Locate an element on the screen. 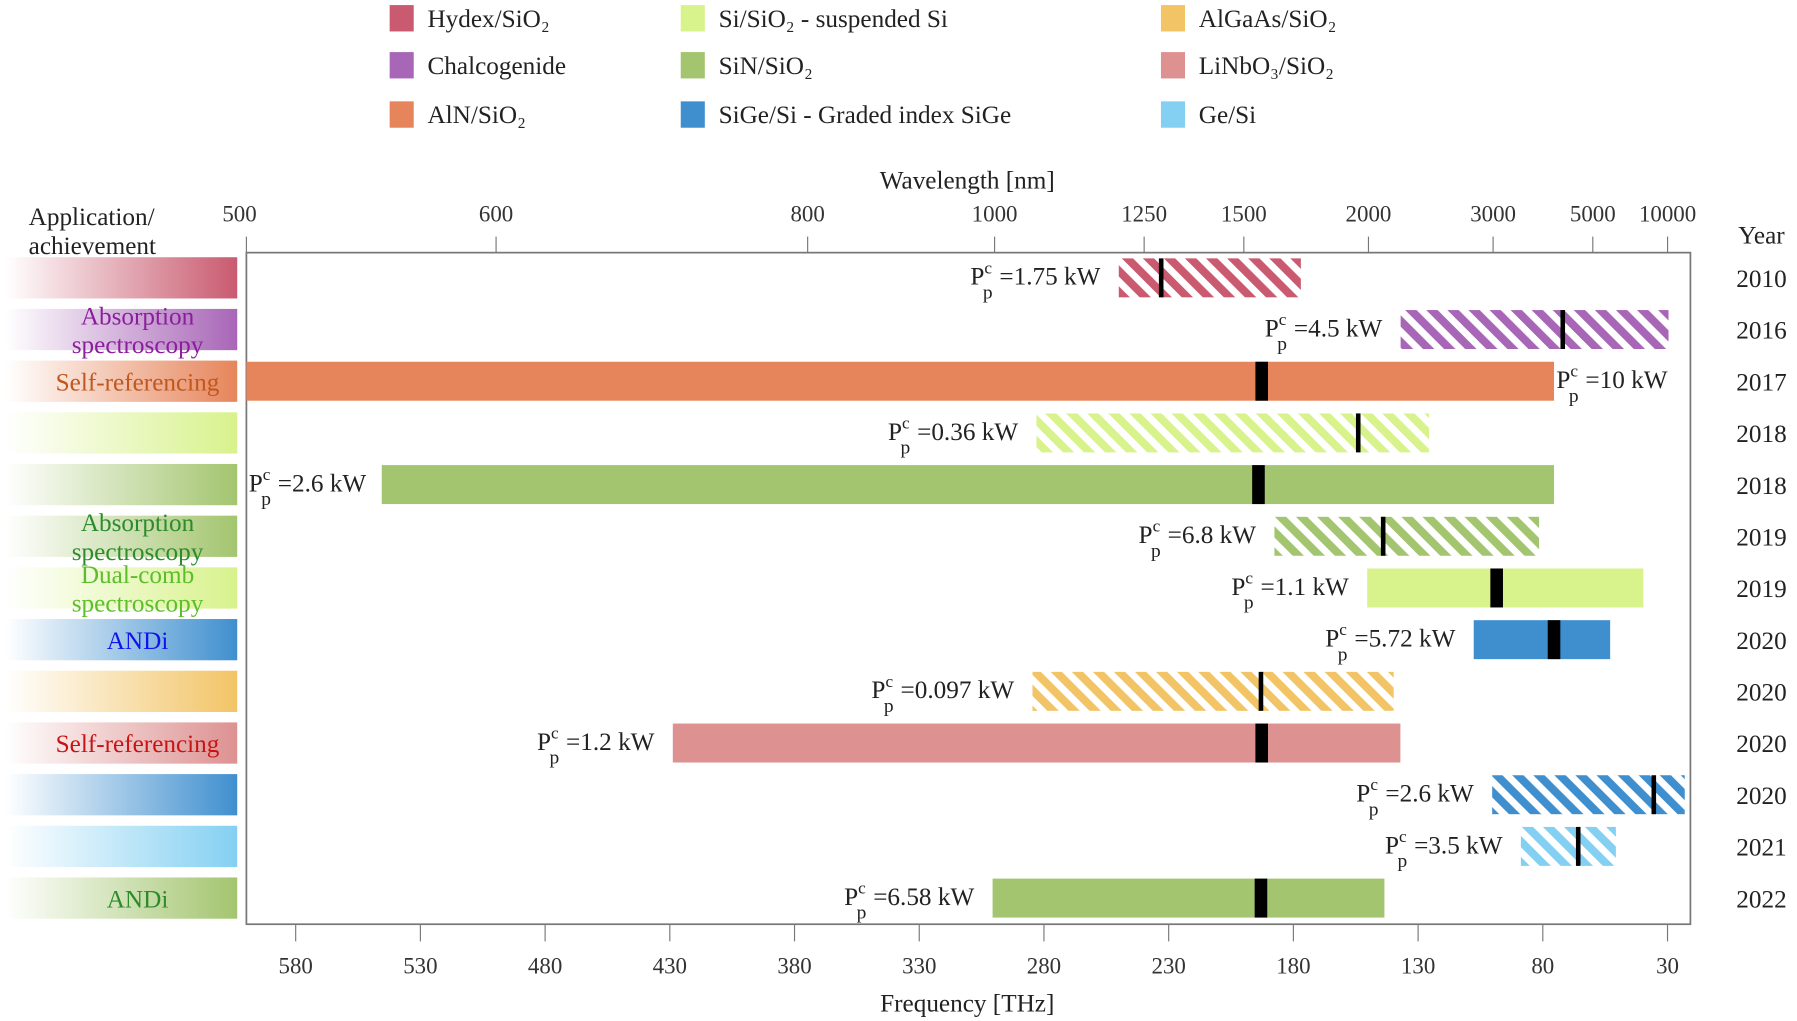  top-tick-label: 2000 is located at coordinates (1369, 214).